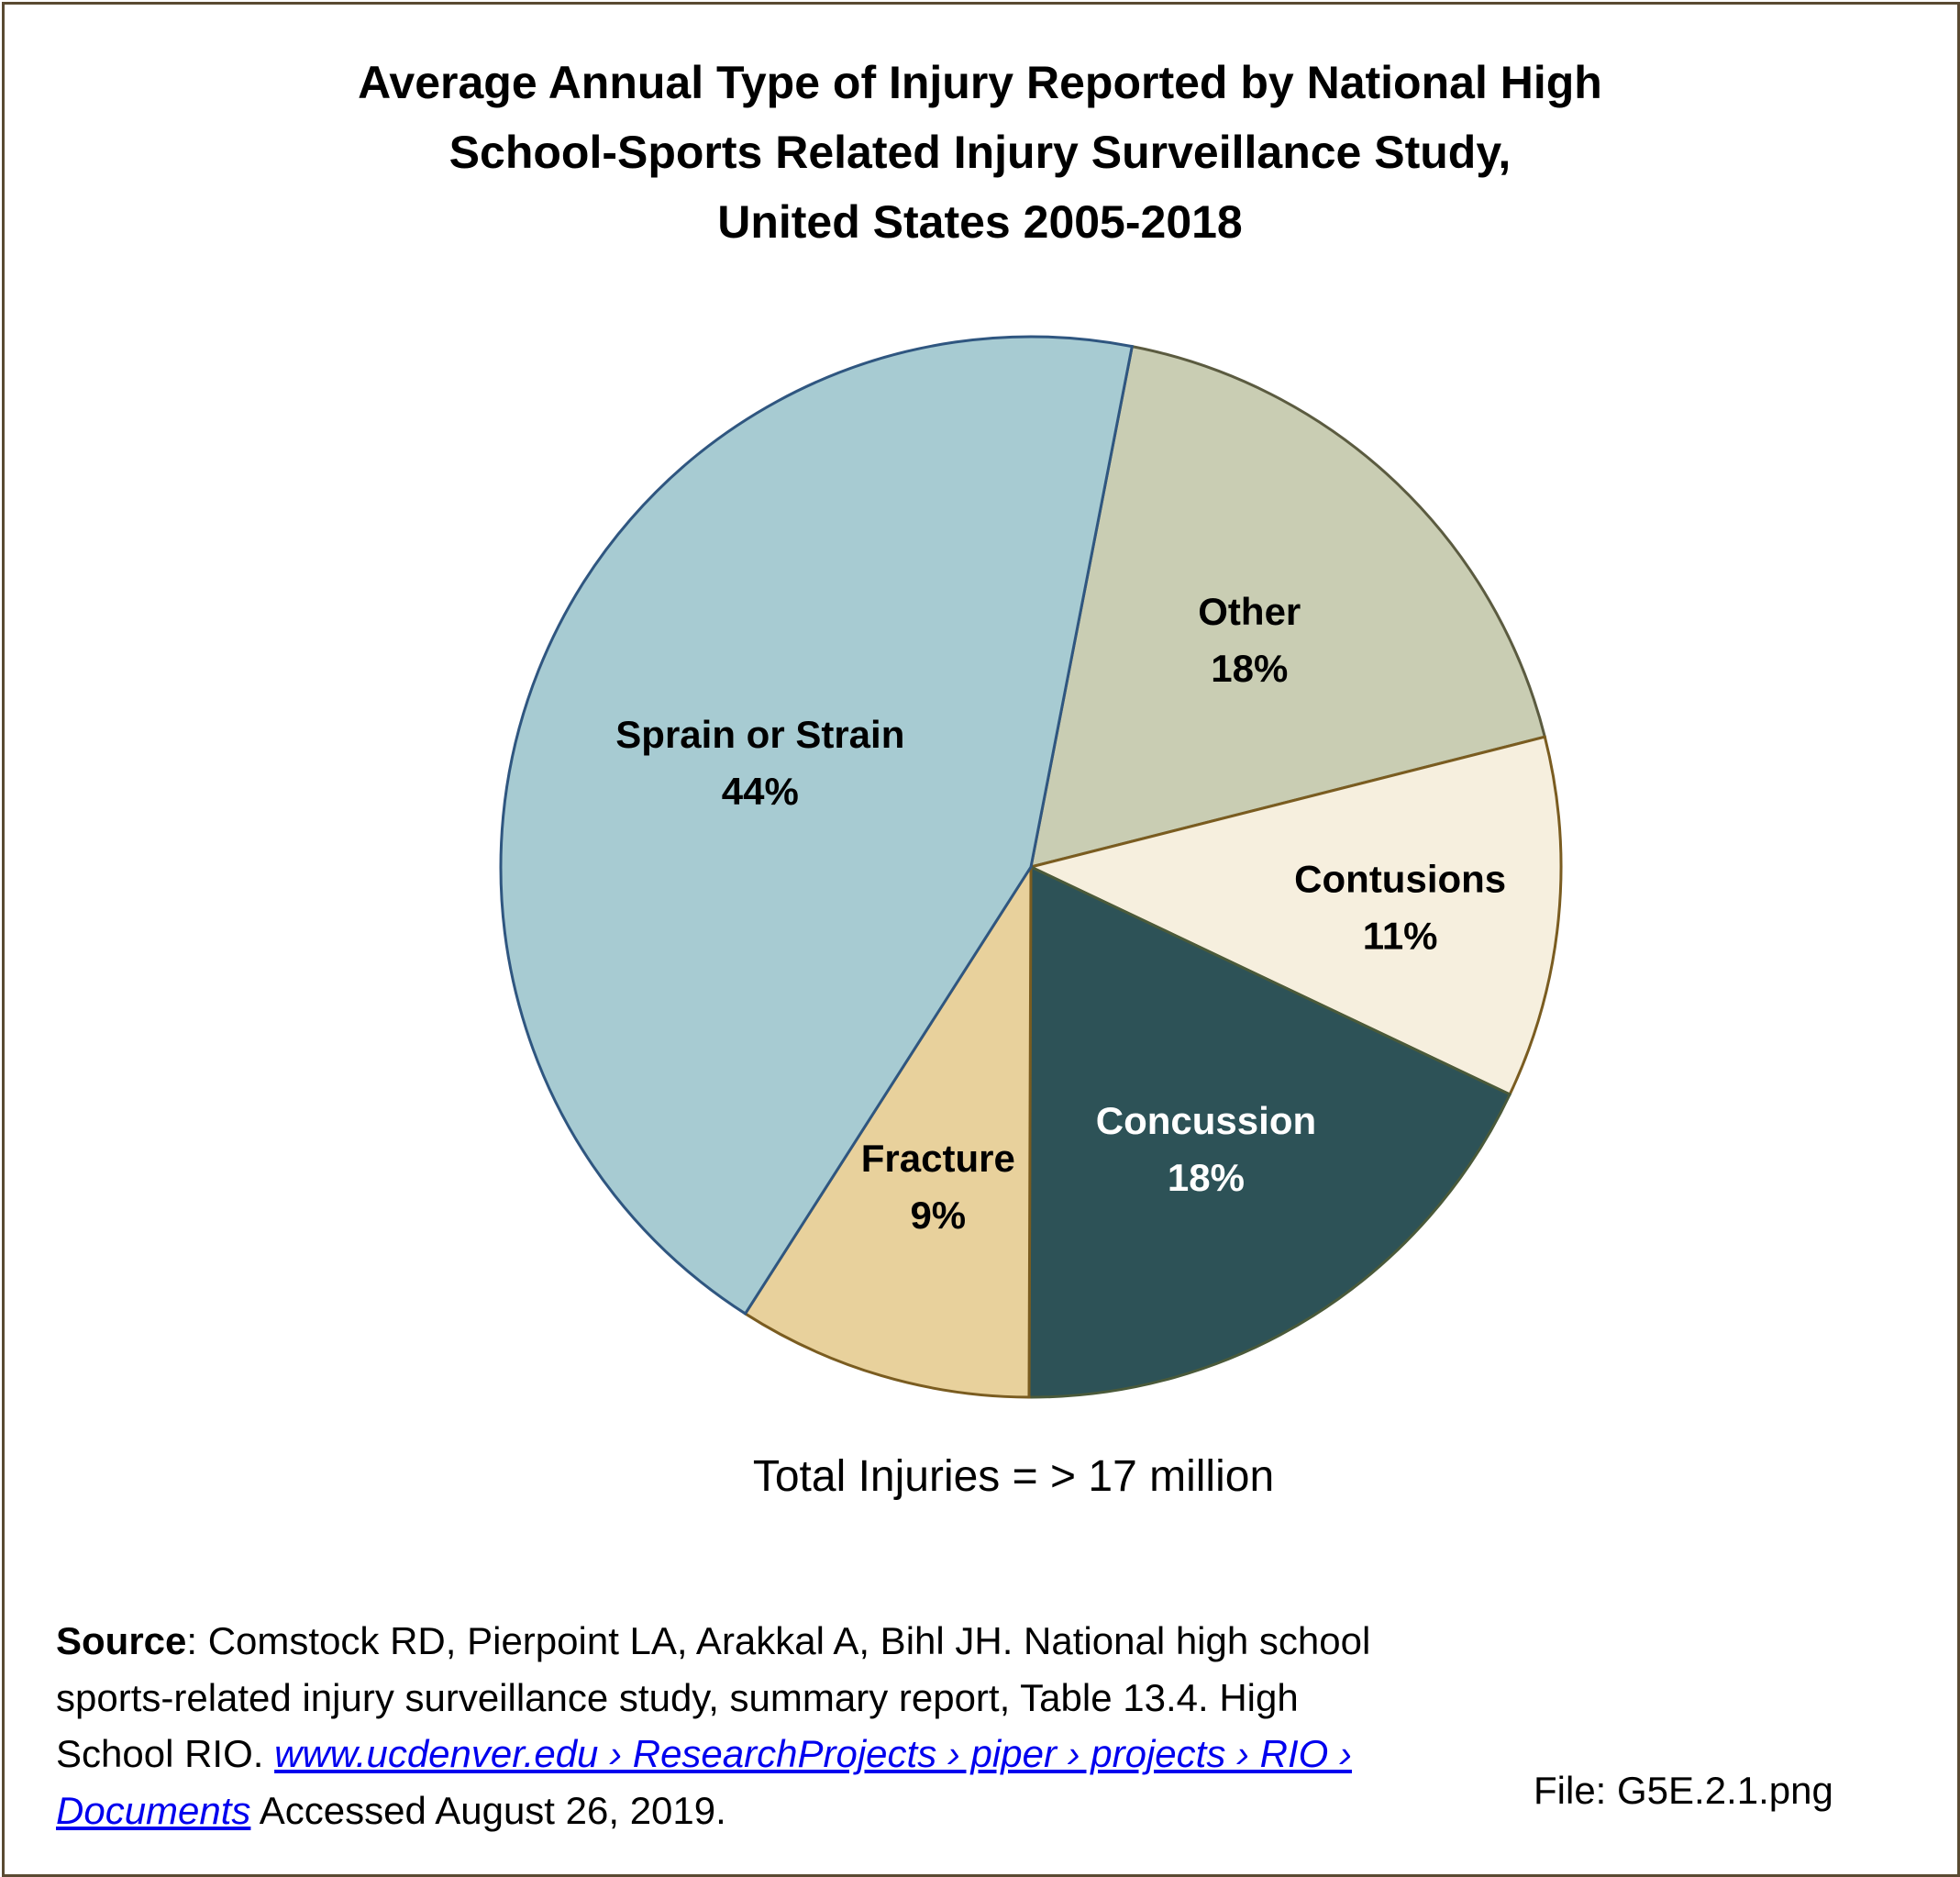  I want to click on total-injuries: Total Injuries = > 17 million, so click(1013, 1476).